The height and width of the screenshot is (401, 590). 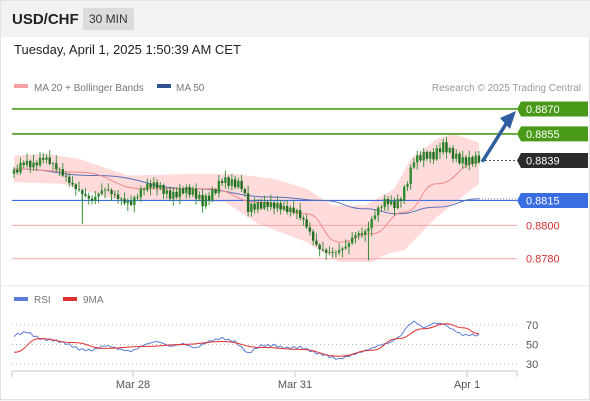 I want to click on ma50-legend-swatch, so click(x=164, y=86).